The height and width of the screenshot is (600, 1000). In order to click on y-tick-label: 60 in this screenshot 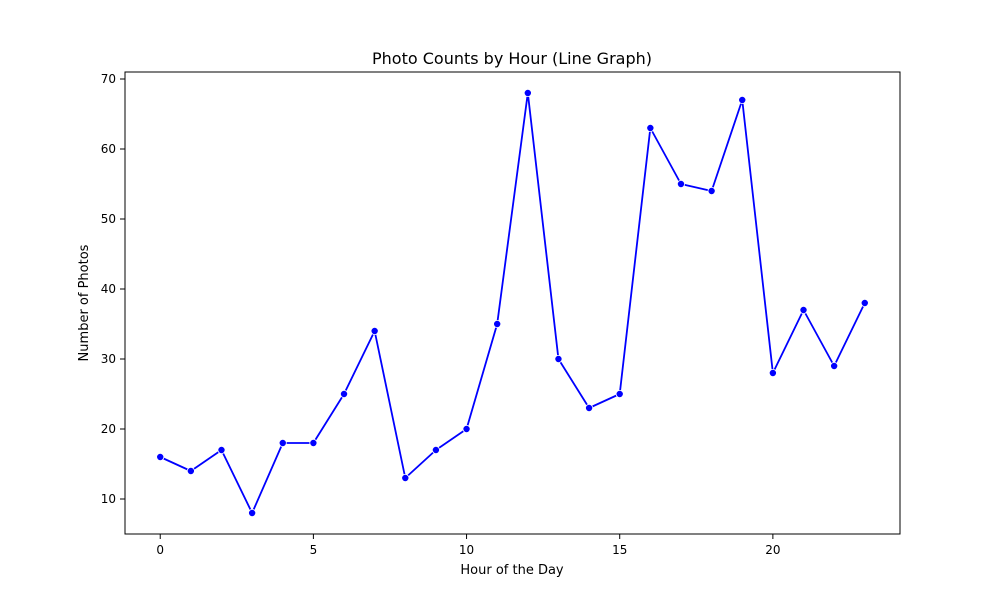, I will do `click(108, 149)`.